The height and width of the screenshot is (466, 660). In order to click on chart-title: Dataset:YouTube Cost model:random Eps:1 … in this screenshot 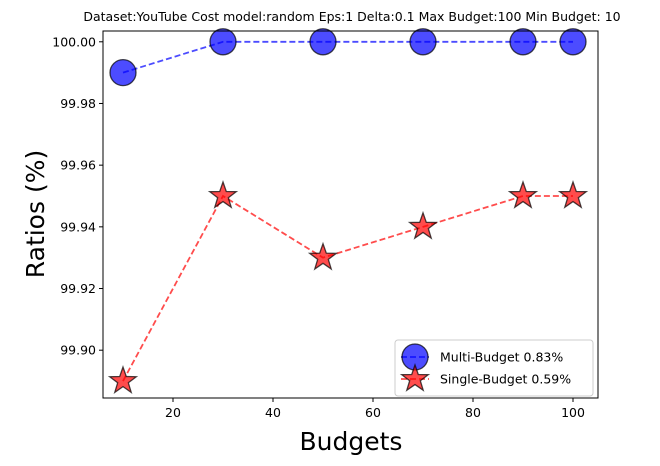, I will do `click(351, 16)`.